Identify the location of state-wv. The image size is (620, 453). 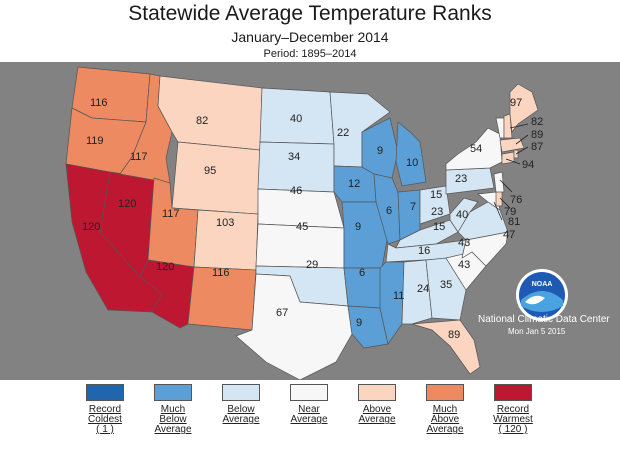
(464, 215).